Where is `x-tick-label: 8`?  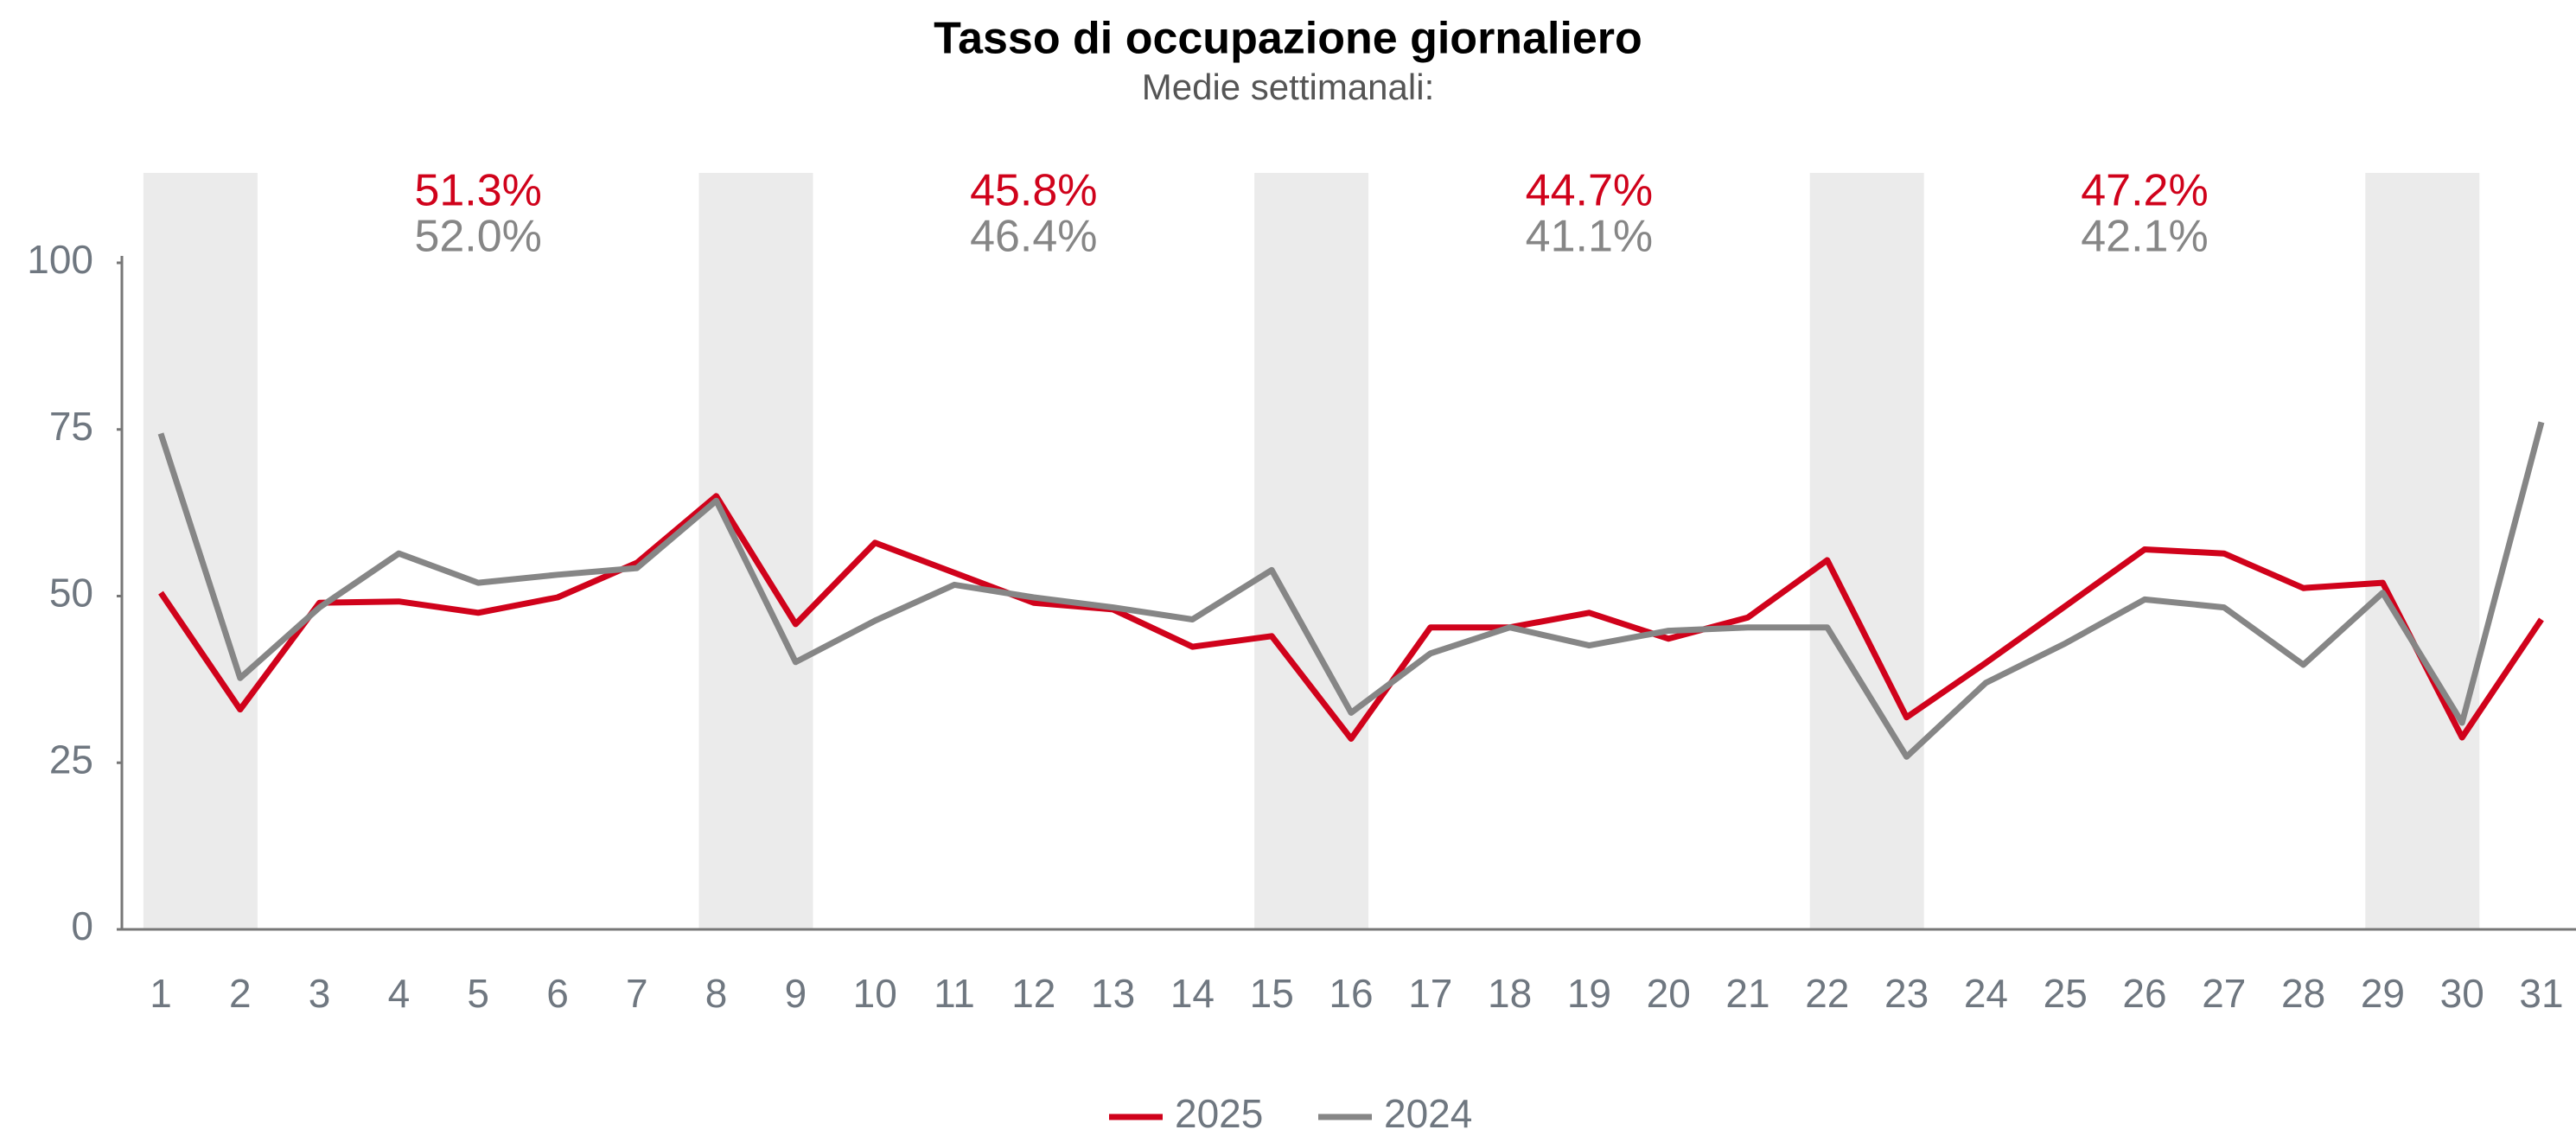 x-tick-label: 8 is located at coordinates (716, 993).